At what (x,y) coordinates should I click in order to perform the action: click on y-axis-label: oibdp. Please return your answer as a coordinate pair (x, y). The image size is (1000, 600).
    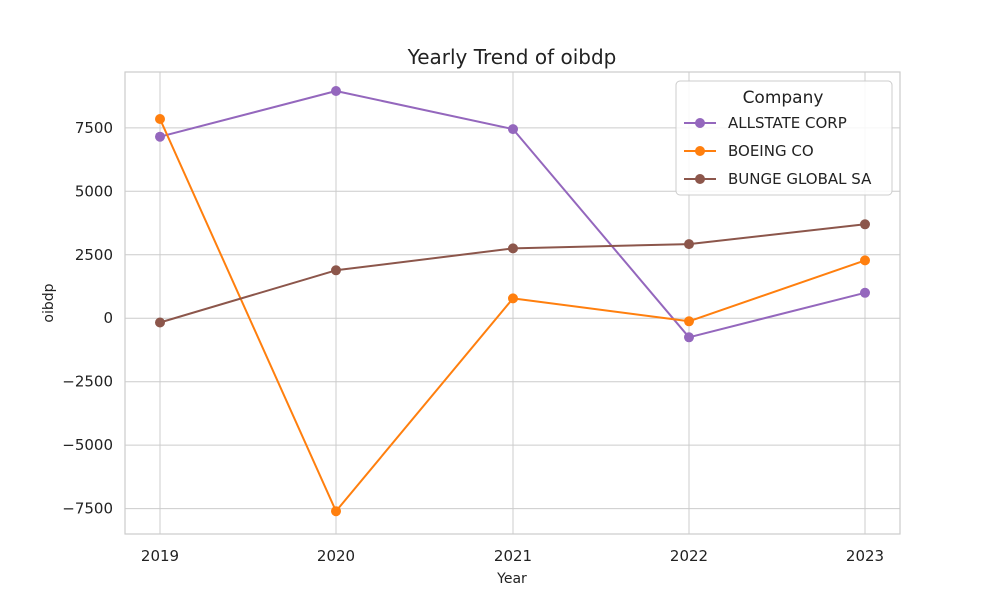
    Looking at the image, I should click on (49, 302).